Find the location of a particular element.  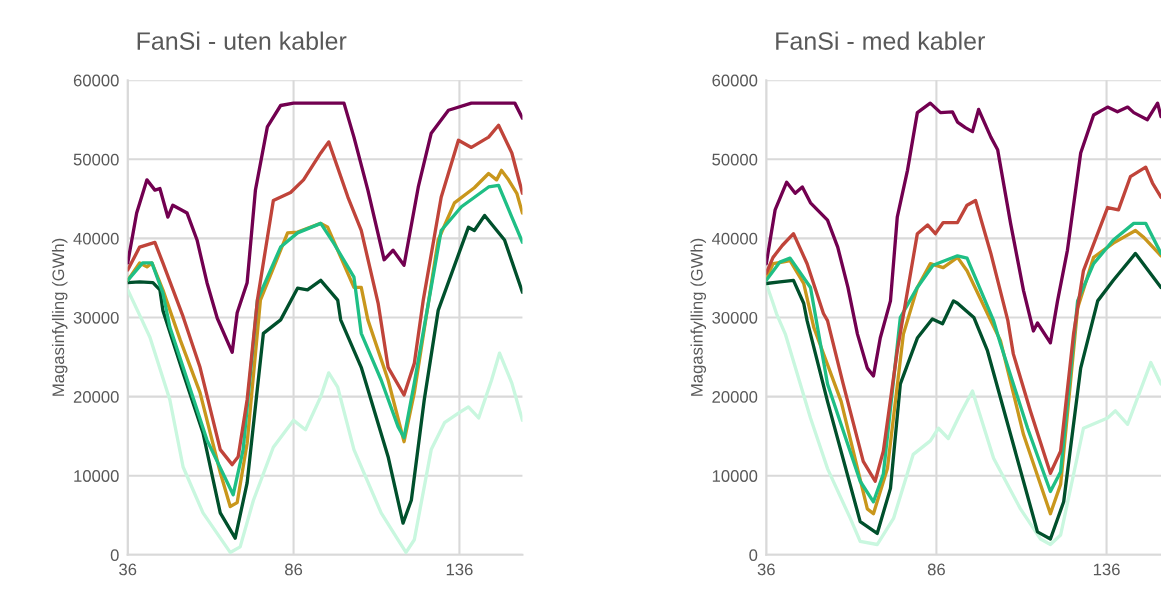

chart-title: FanSi - med kabler is located at coordinates (880, 40).